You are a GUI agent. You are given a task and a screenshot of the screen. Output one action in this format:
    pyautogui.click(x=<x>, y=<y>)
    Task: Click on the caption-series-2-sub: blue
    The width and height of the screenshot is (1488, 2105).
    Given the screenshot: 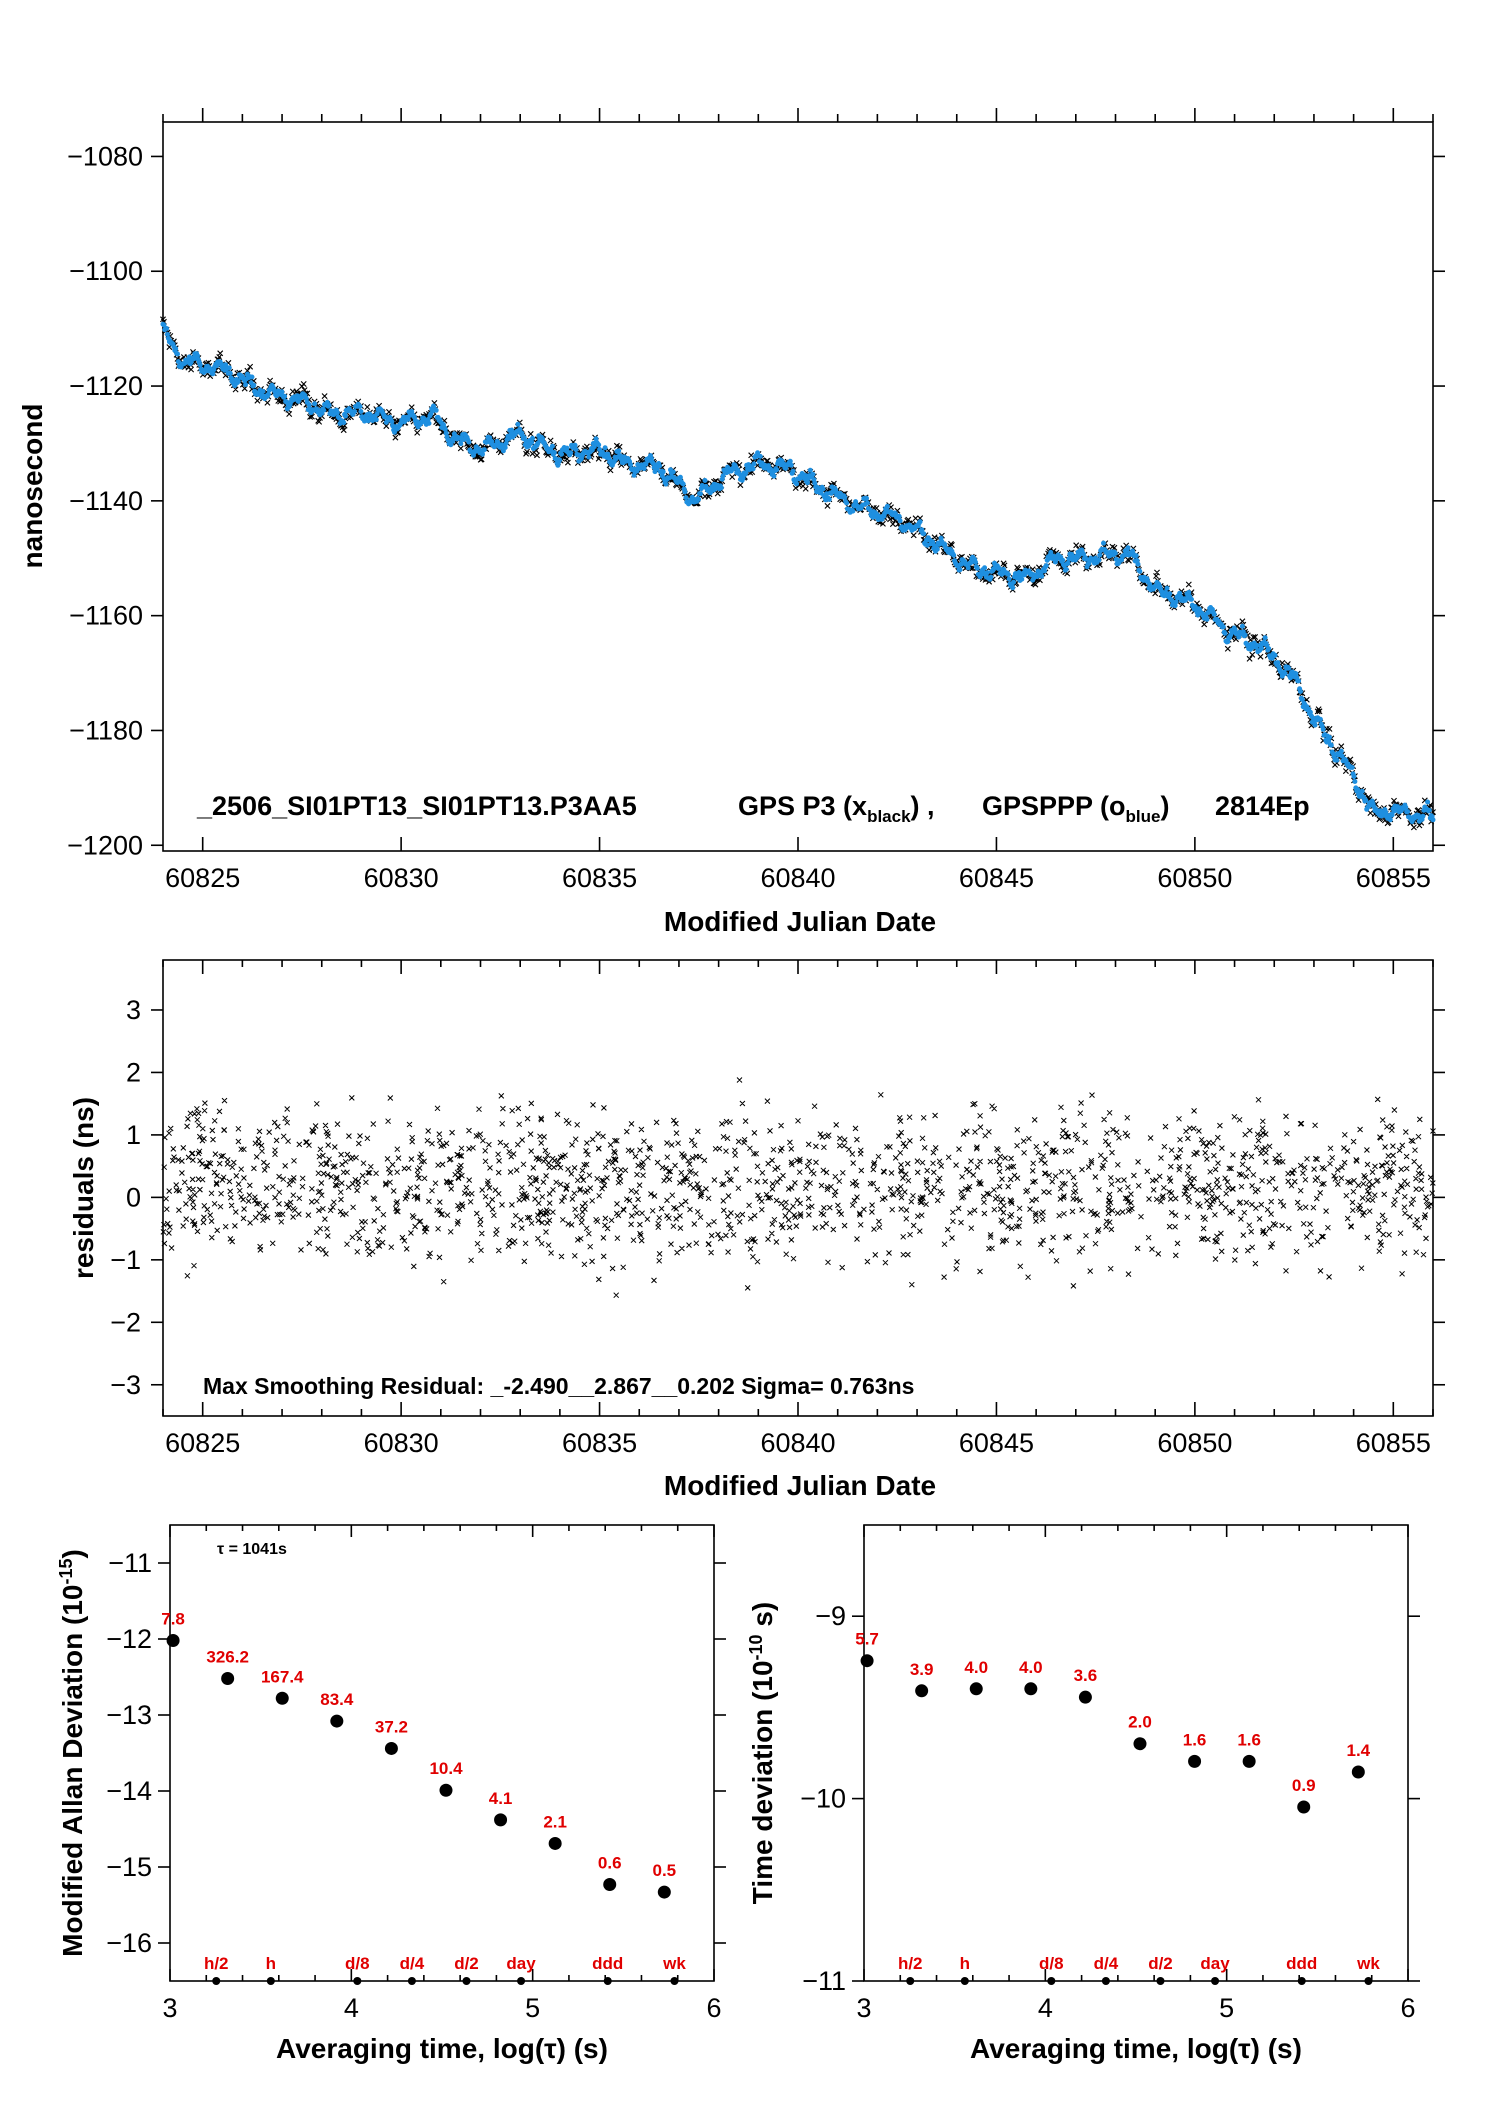 What is the action you would take?
    pyautogui.click(x=1143, y=816)
    